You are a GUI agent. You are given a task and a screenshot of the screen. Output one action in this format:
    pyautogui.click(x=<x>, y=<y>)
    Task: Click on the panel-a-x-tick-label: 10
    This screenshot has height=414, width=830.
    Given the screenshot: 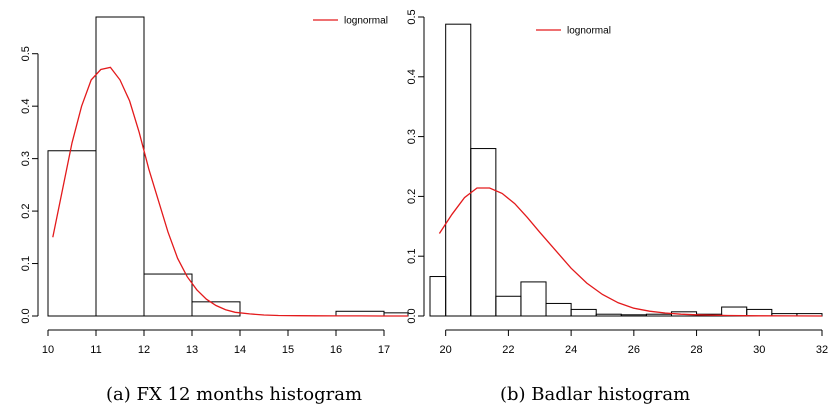 What is the action you would take?
    pyautogui.click(x=48, y=350)
    